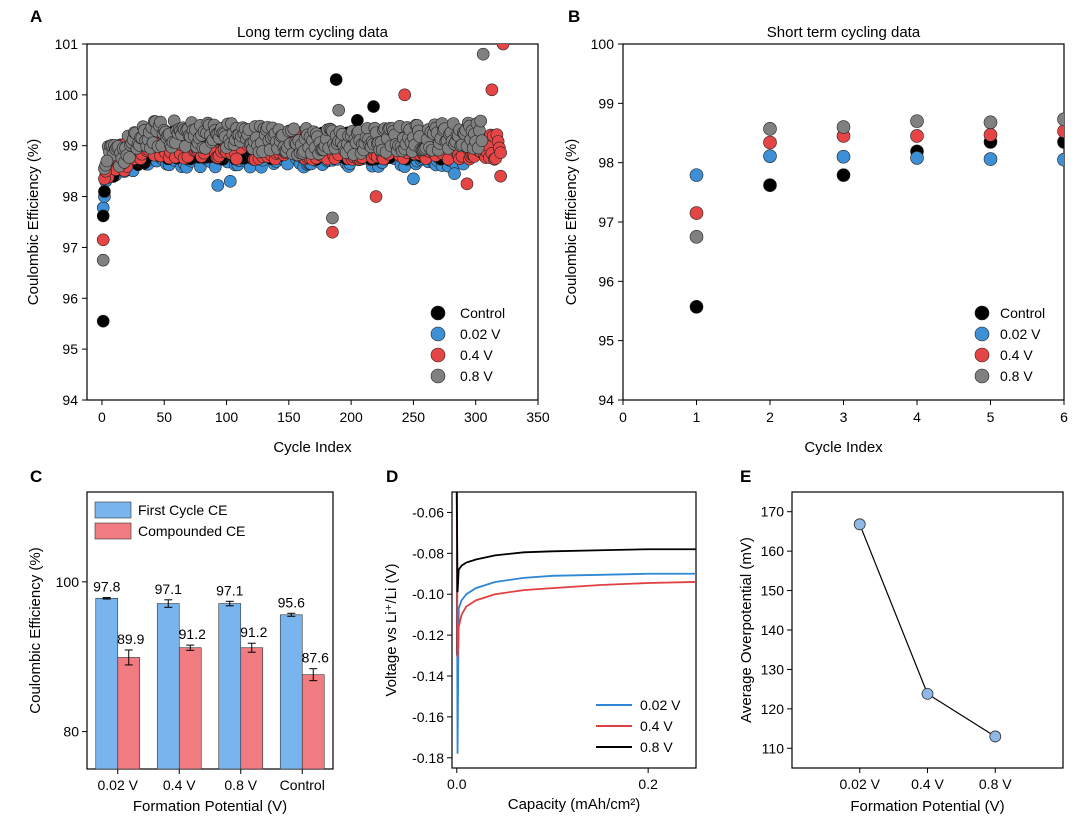 The height and width of the screenshot is (821, 1080). What do you see at coordinates (102, 417) in the screenshot?
I see `x-tick-label-a: 0` at bounding box center [102, 417].